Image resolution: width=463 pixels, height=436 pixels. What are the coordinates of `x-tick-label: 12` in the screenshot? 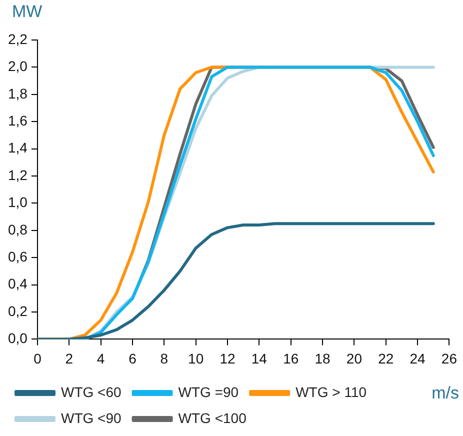 It's located at (228, 358).